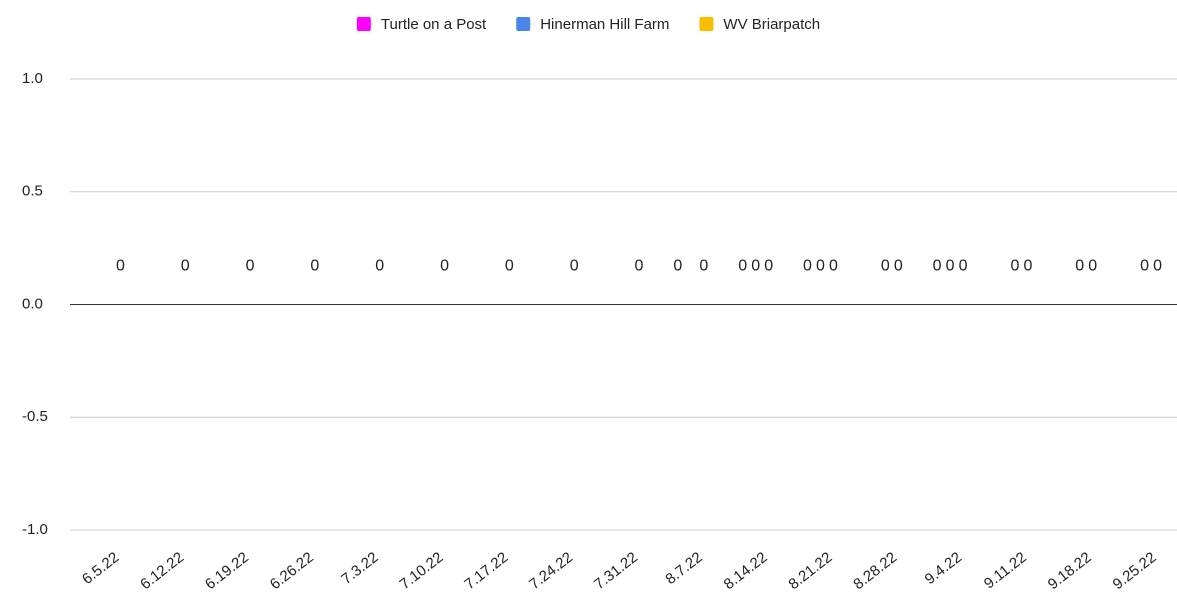 The width and height of the screenshot is (1177, 616). What do you see at coordinates (486, 571) in the screenshot?
I see `x-tick-label: 7.17.22` at bounding box center [486, 571].